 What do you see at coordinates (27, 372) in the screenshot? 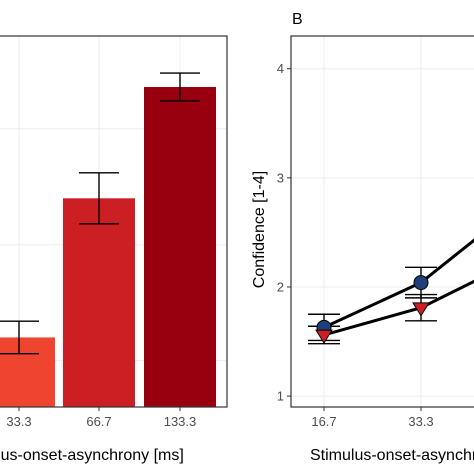
I see `bar-33.3` at bounding box center [27, 372].